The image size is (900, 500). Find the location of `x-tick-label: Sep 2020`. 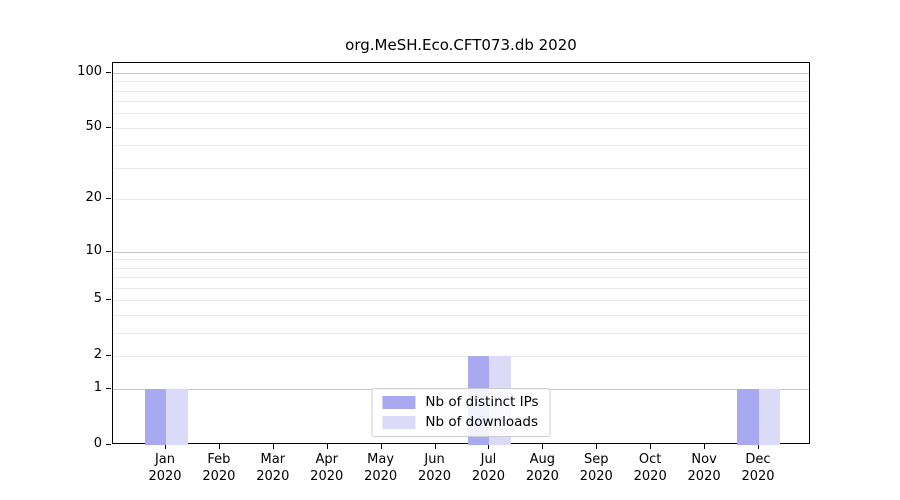

x-tick-label: Sep 2020 is located at coordinates (596, 468).